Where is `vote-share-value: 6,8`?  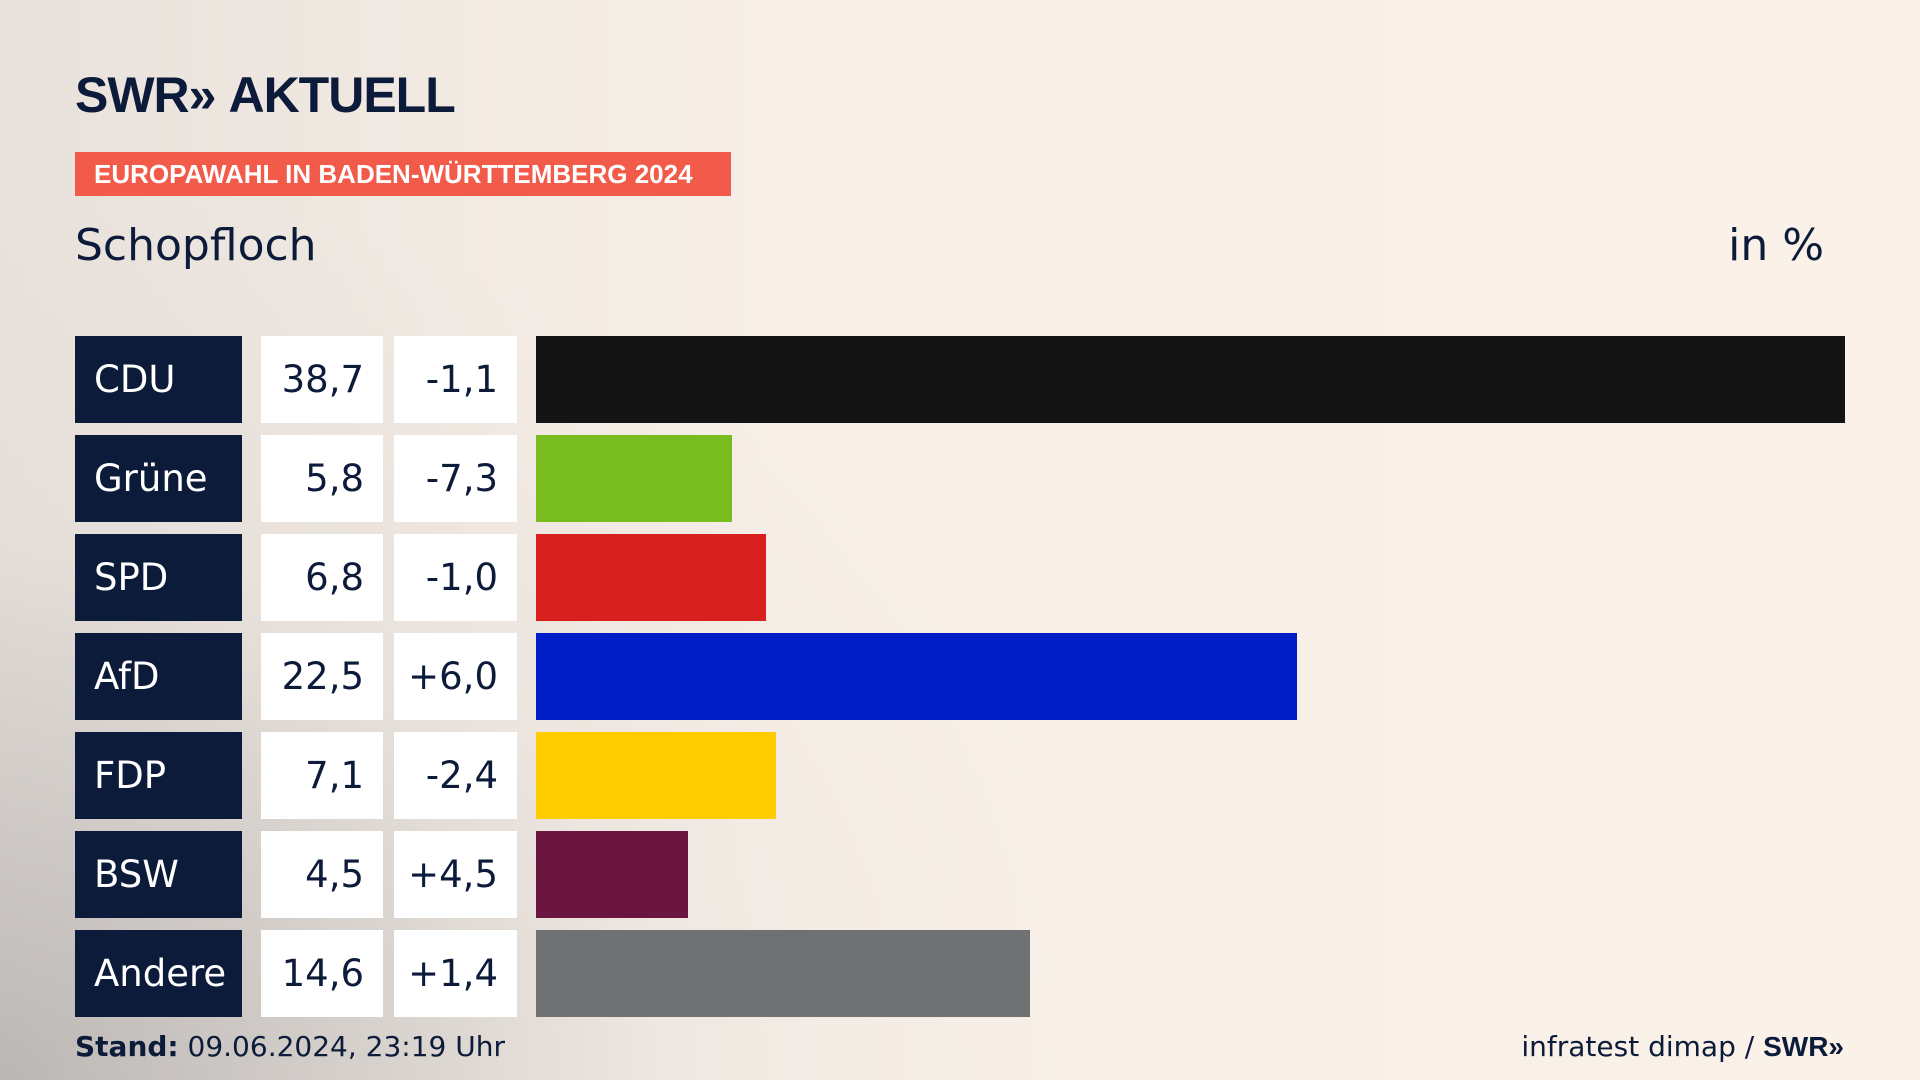 vote-share-value: 6,8 is located at coordinates (322, 577).